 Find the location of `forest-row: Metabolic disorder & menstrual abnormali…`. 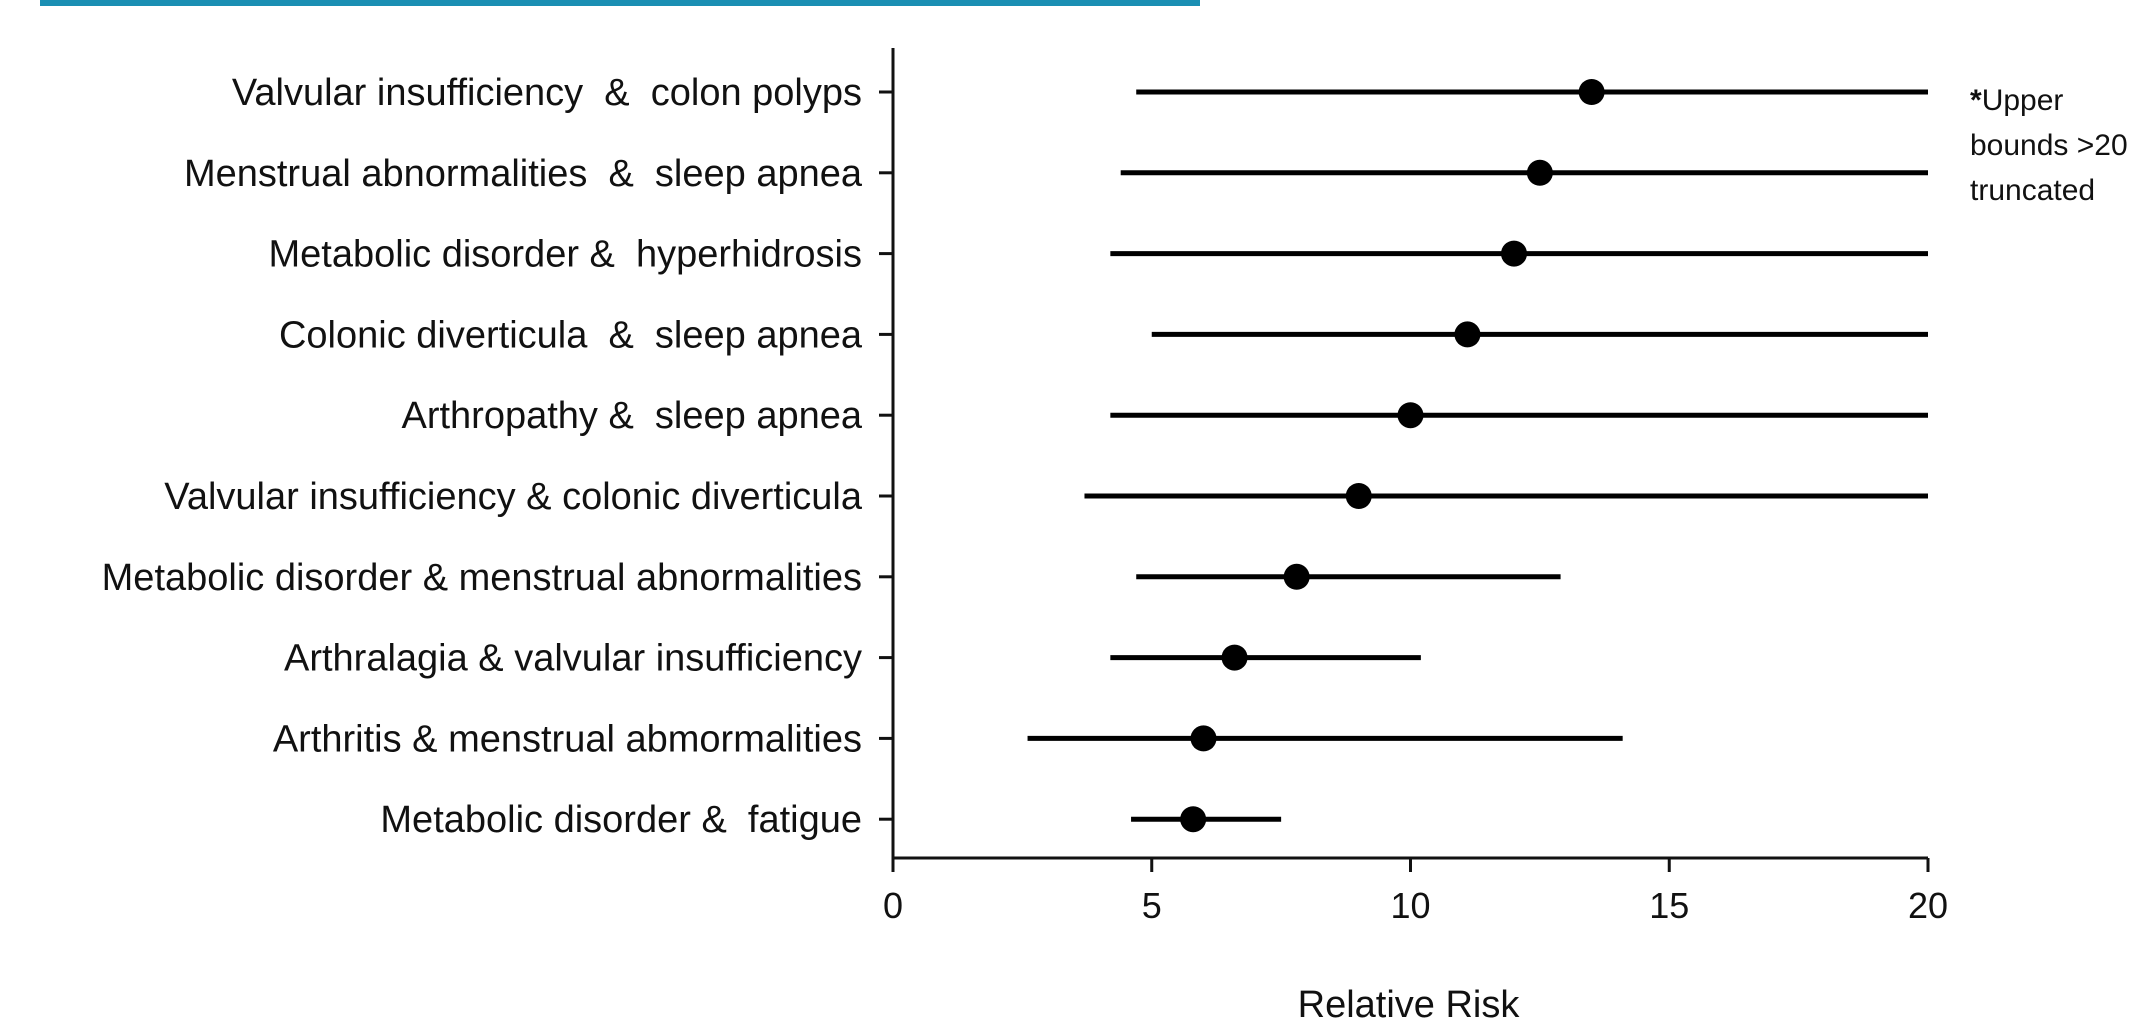

forest-row: Metabolic disorder & menstrual abnormali… is located at coordinates (831, 578).